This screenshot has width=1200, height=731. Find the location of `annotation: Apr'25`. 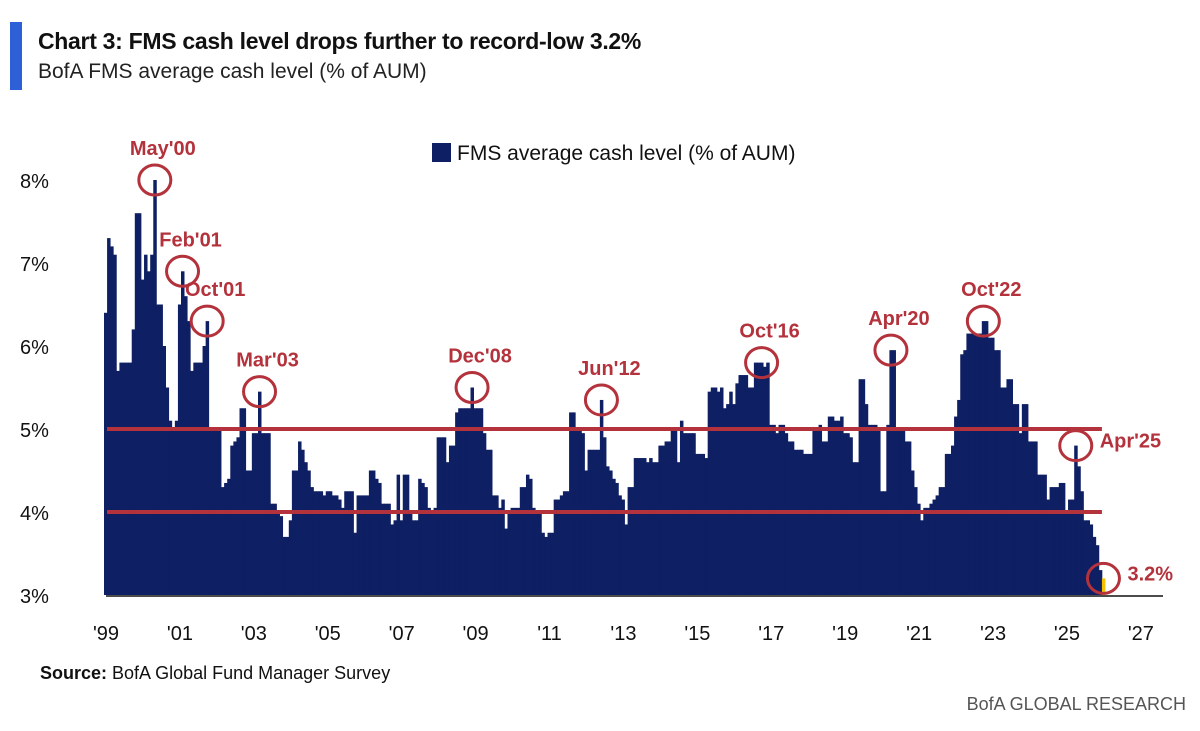

annotation: Apr'25 is located at coordinates (1109, 446).